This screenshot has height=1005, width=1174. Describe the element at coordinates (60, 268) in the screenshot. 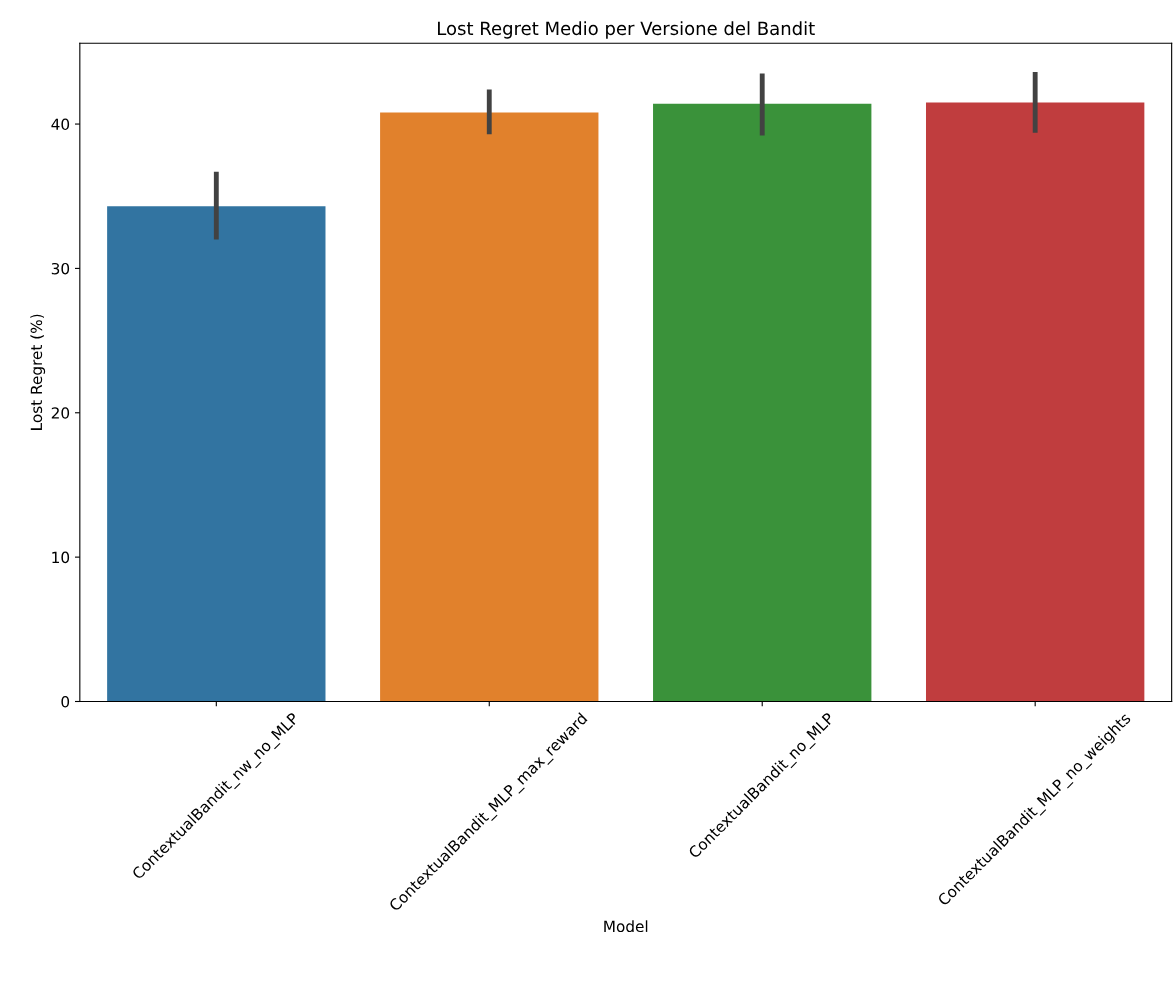

I see `y-tick-label: 30` at that location.